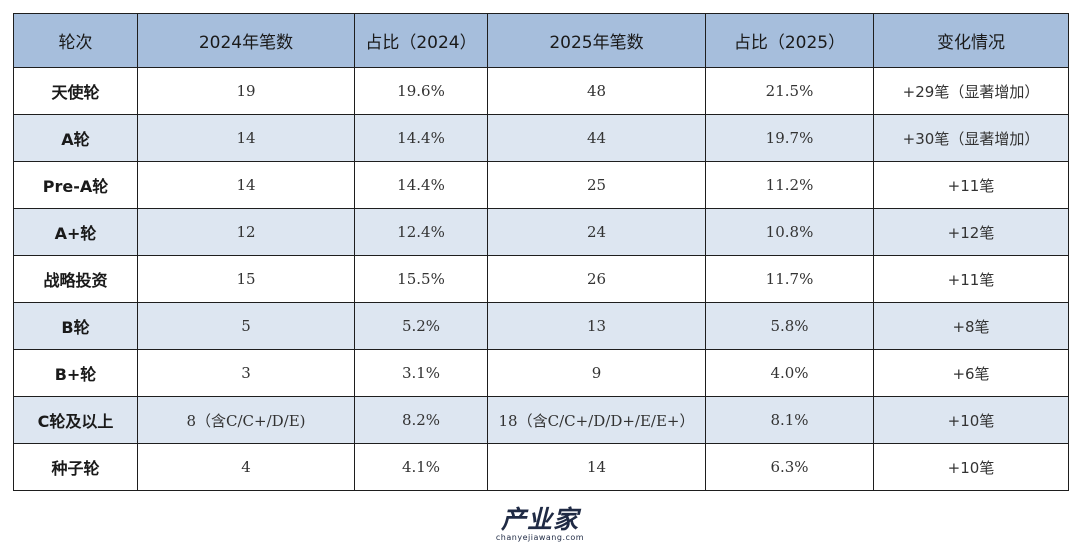  I want to click on table-row: 种子轮 4 4.1% 14 6.3% +10笔, so click(541, 467).